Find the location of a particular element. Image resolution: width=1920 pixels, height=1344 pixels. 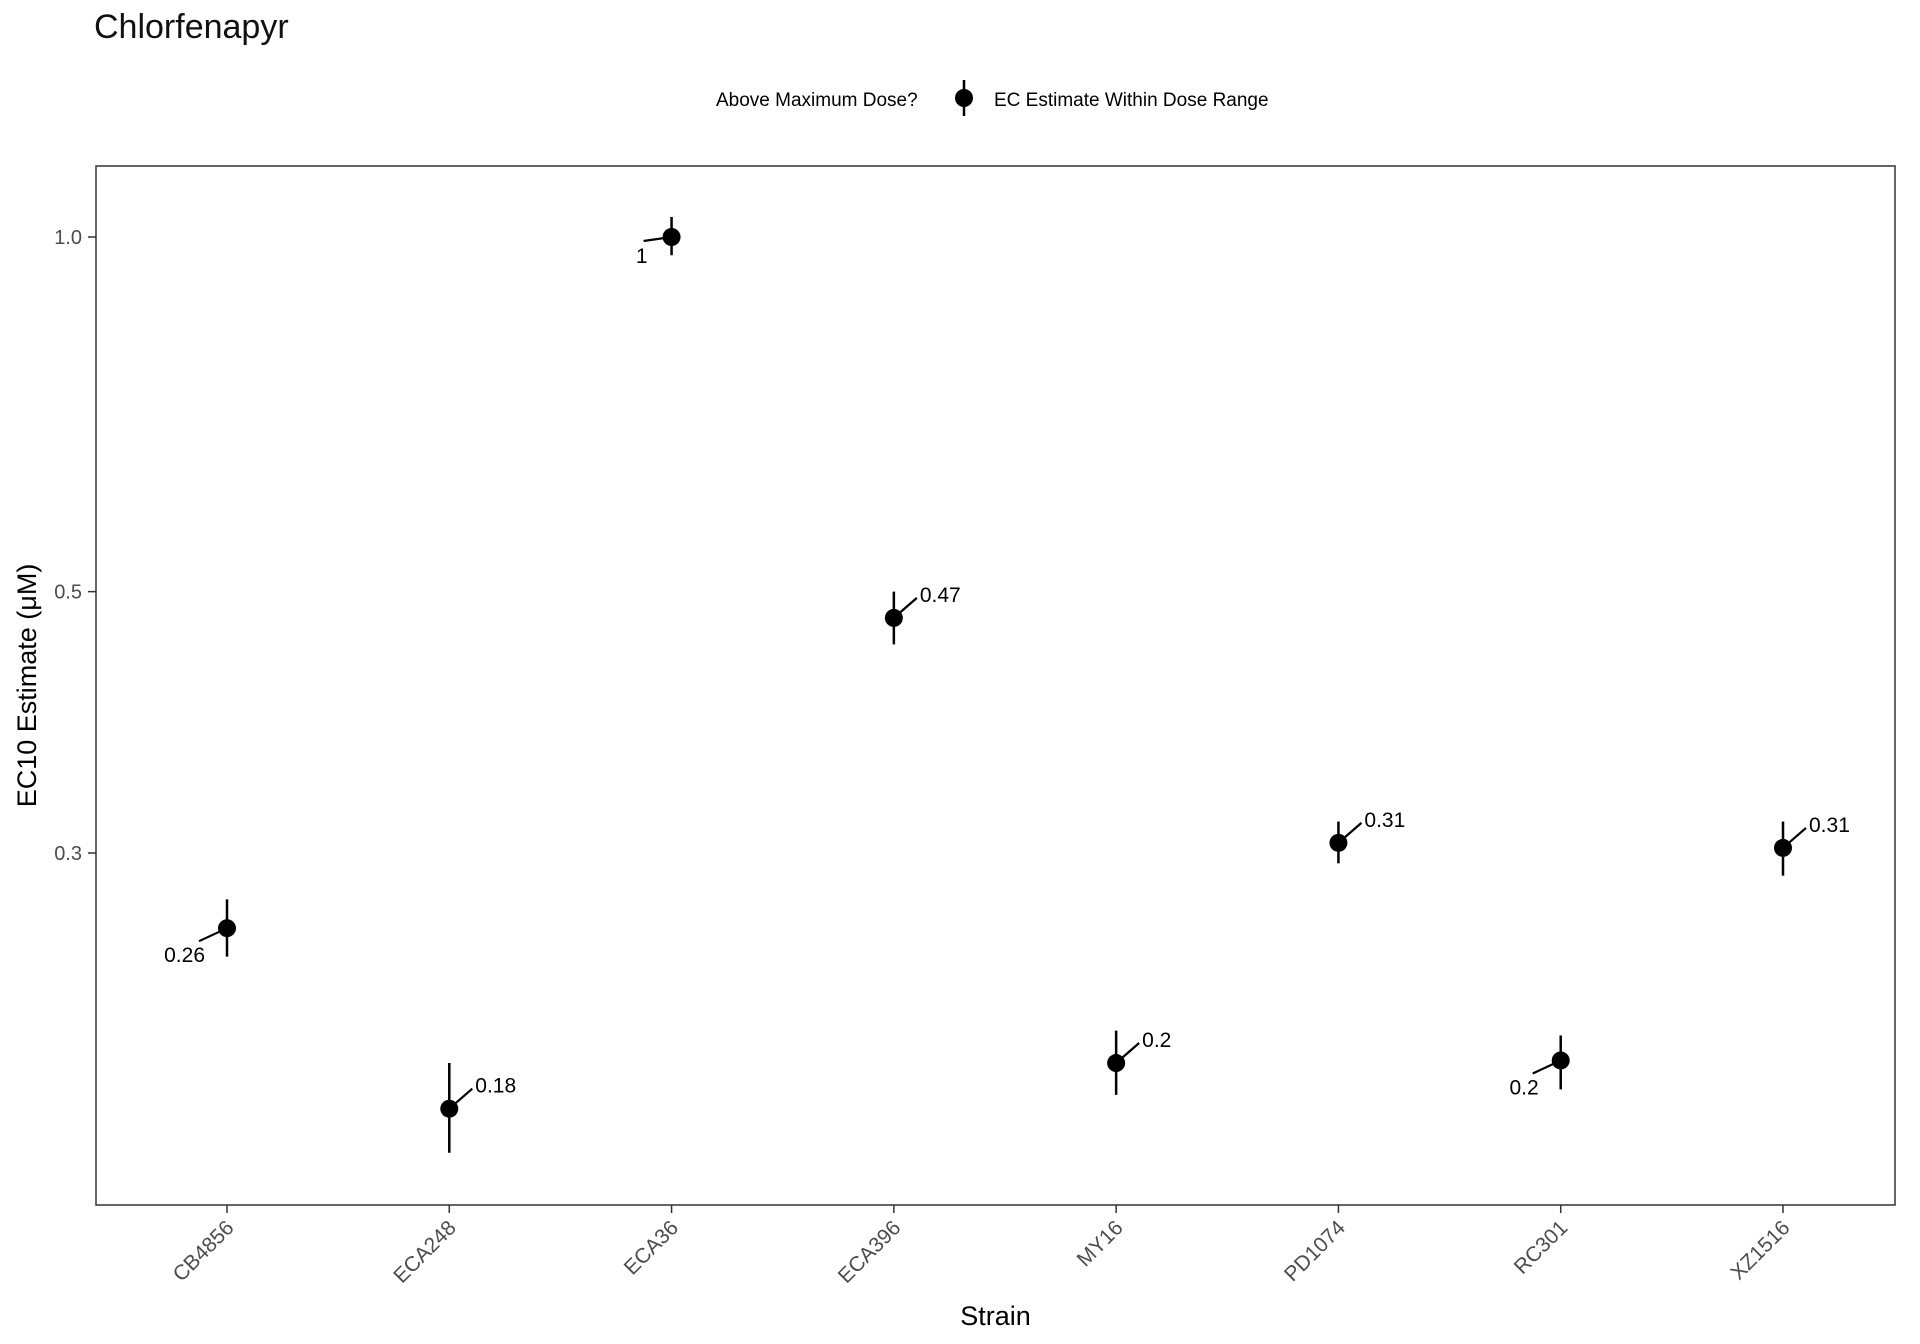

data-label: 0.18 is located at coordinates (495, 1086).